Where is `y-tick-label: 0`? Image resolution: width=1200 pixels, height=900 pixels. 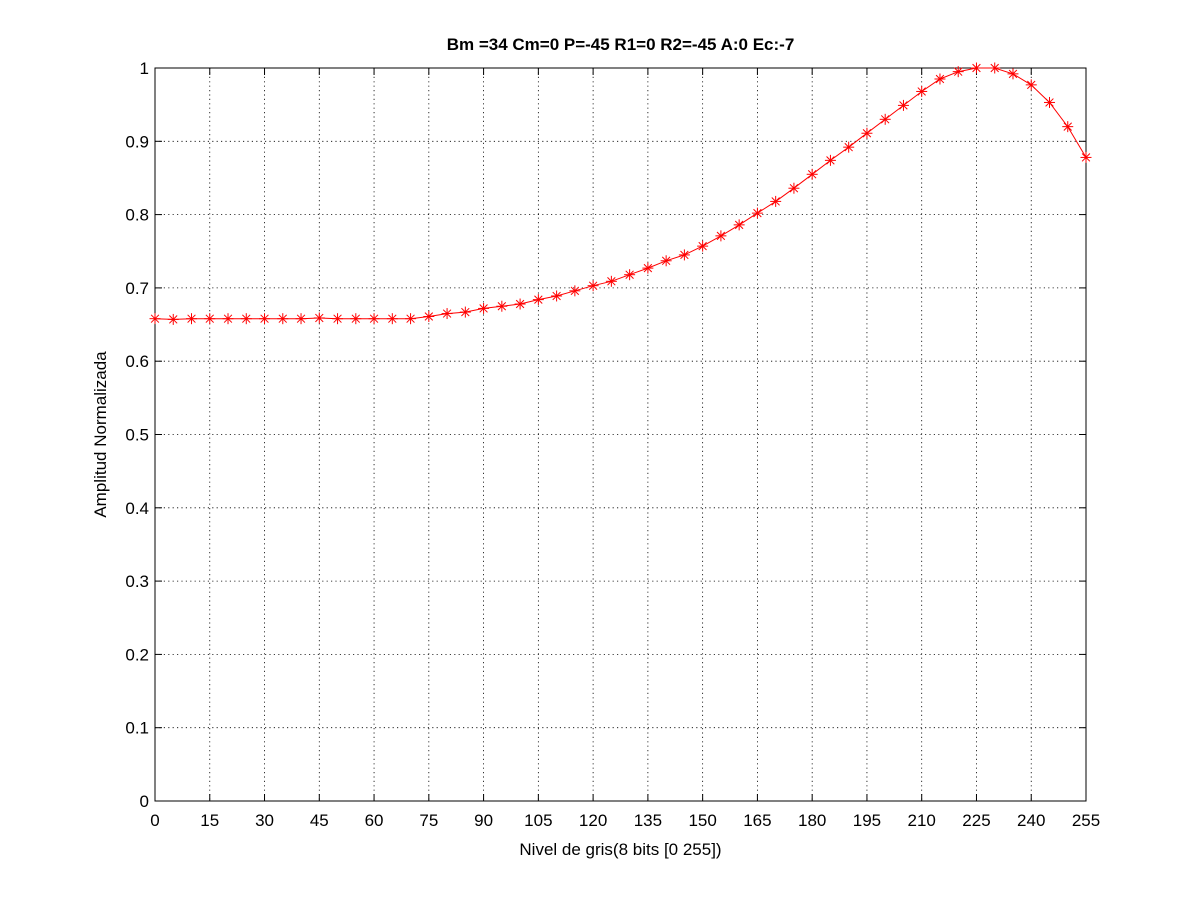 y-tick-label: 0 is located at coordinates (144, 801).